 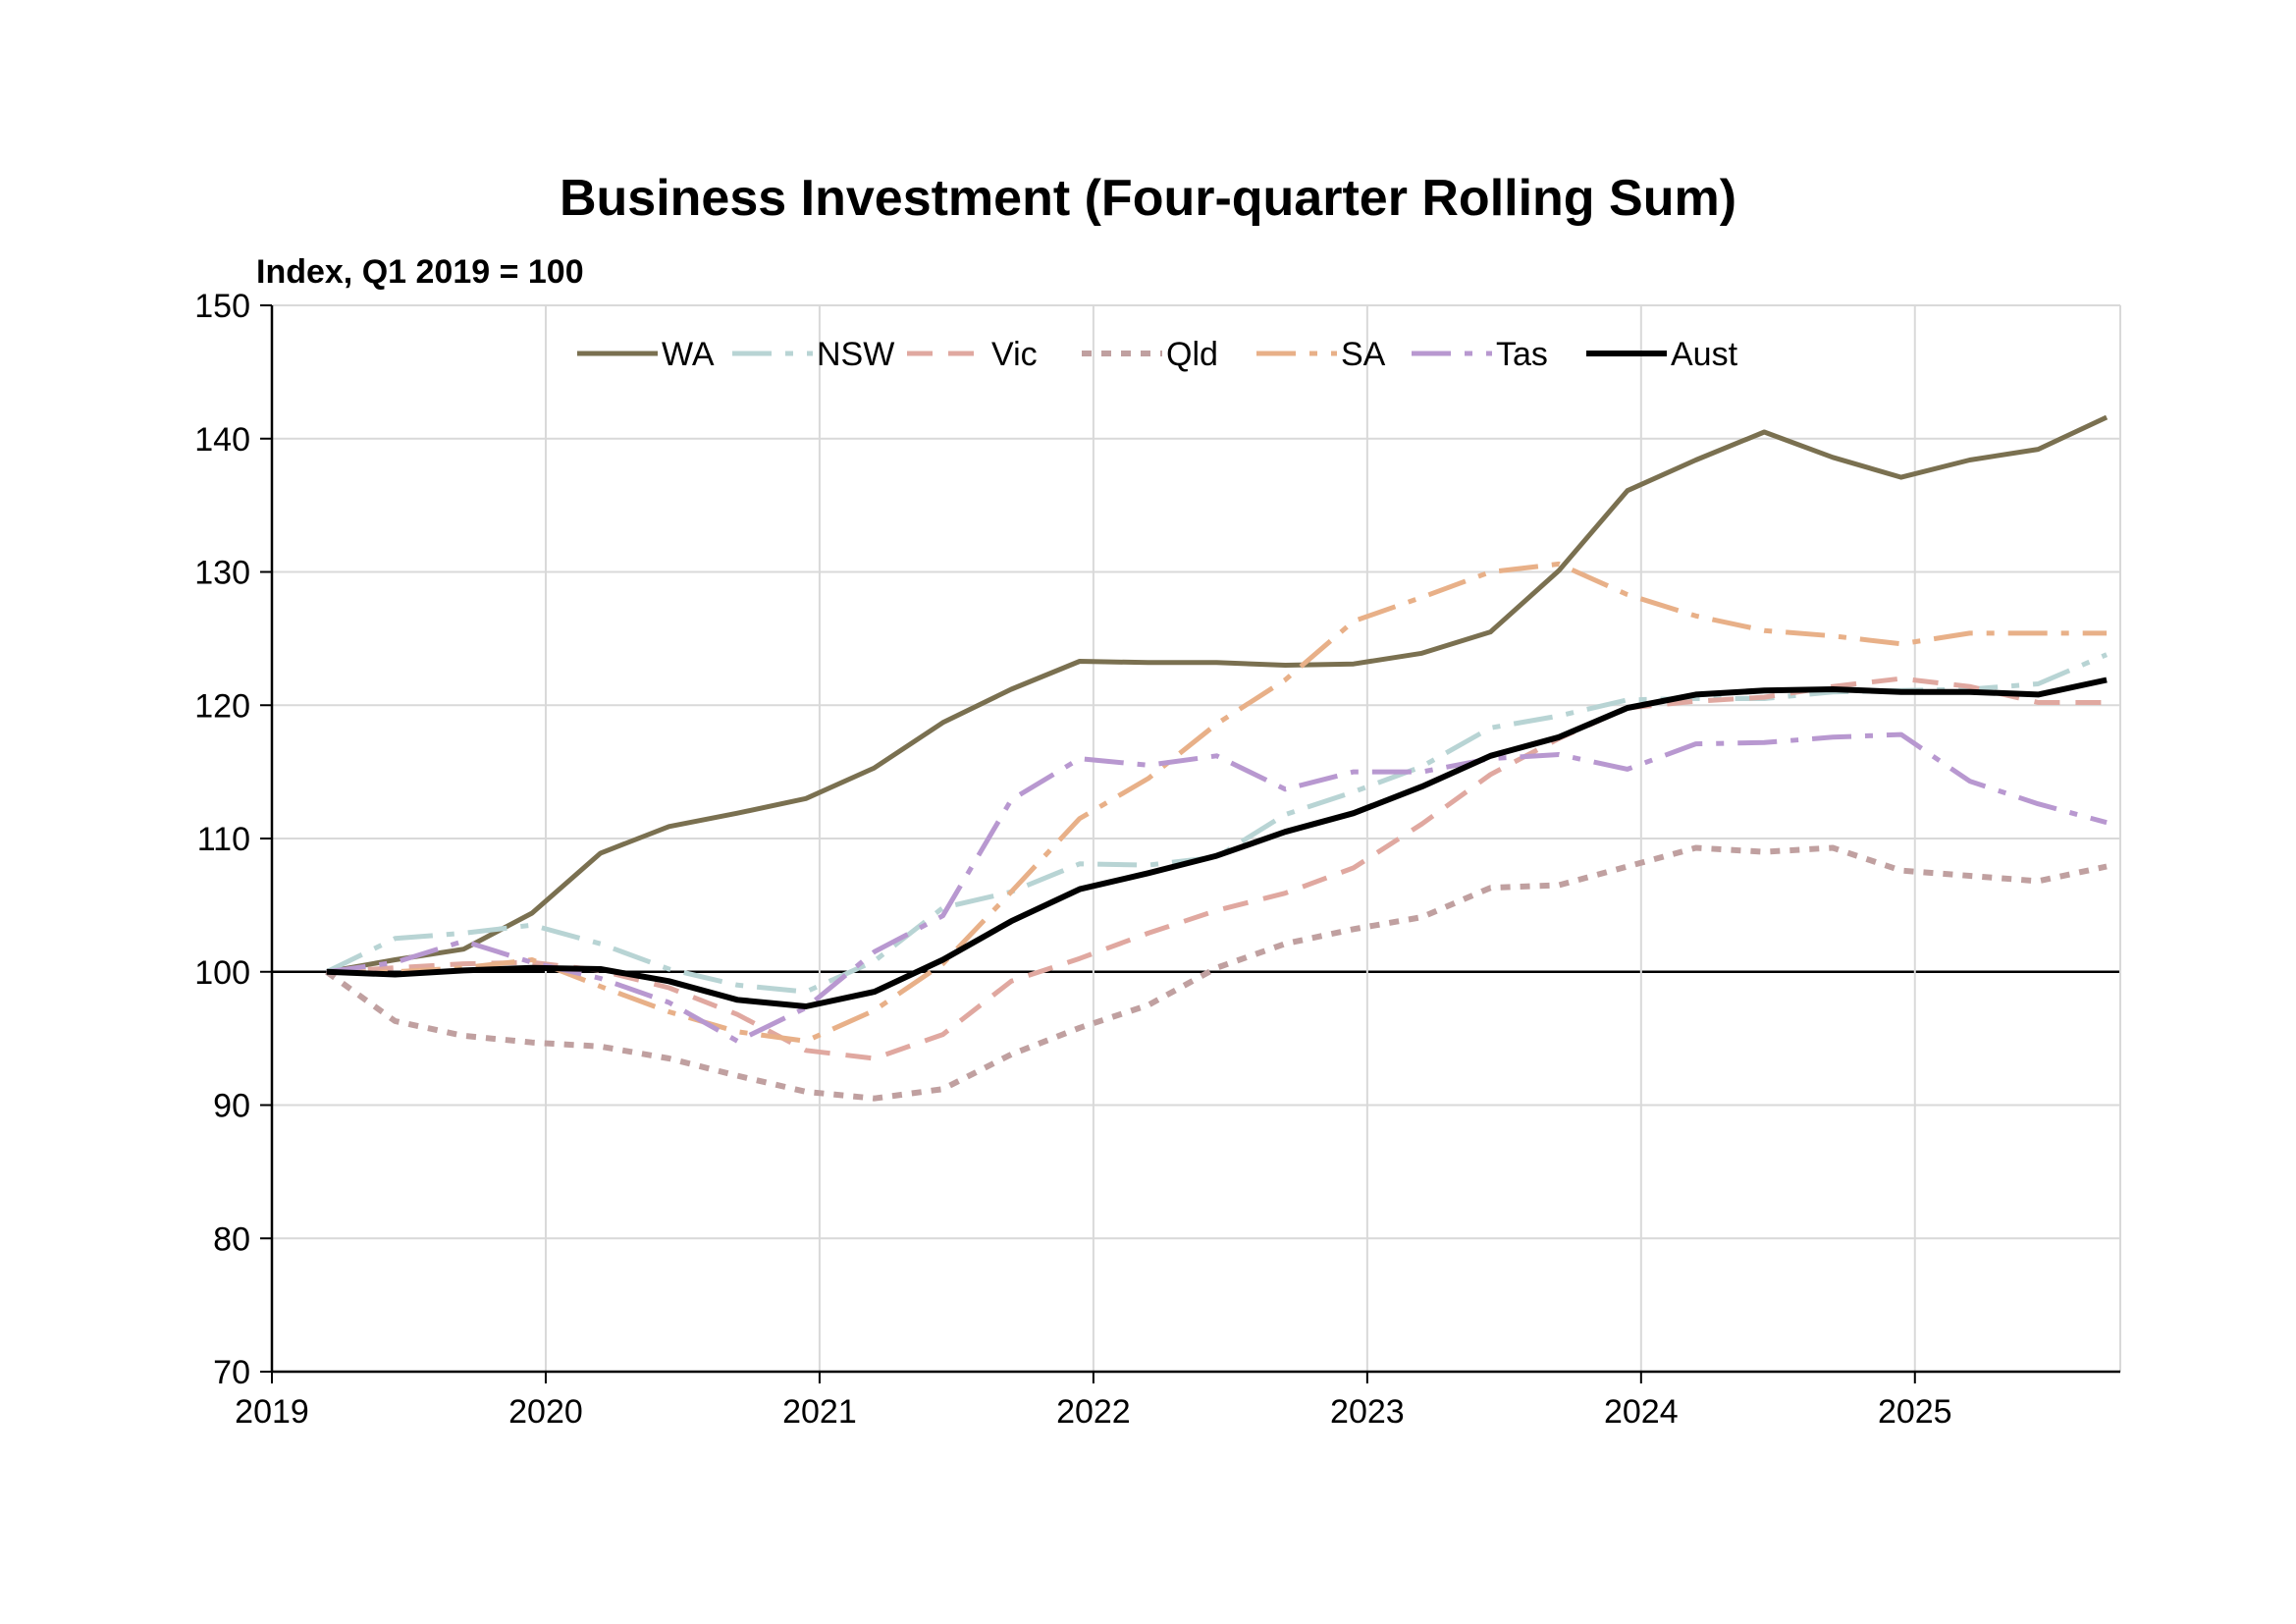 I want to click on x-tick-label: 2022, so click(x=1093, y=1412).